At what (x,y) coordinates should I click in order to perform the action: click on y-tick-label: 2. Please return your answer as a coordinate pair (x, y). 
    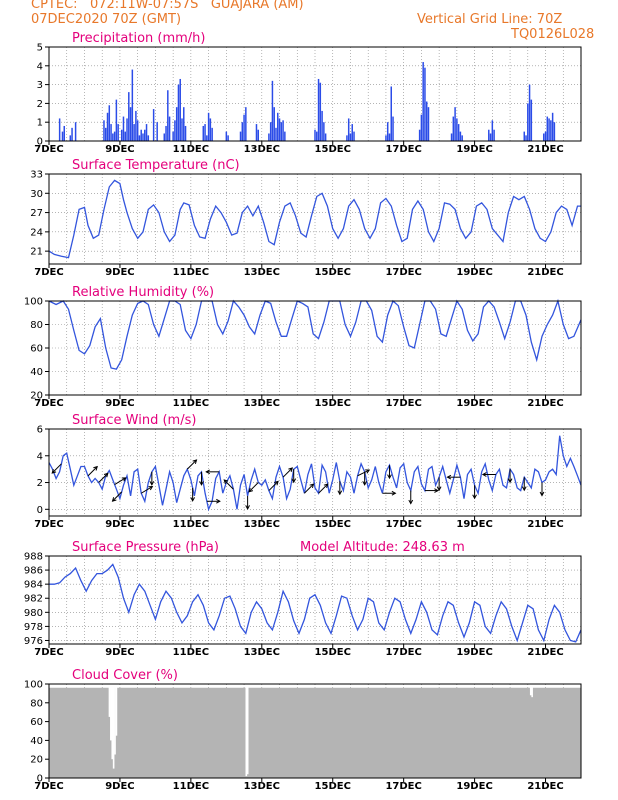
    Looking at the image, I should click on (40, 104).